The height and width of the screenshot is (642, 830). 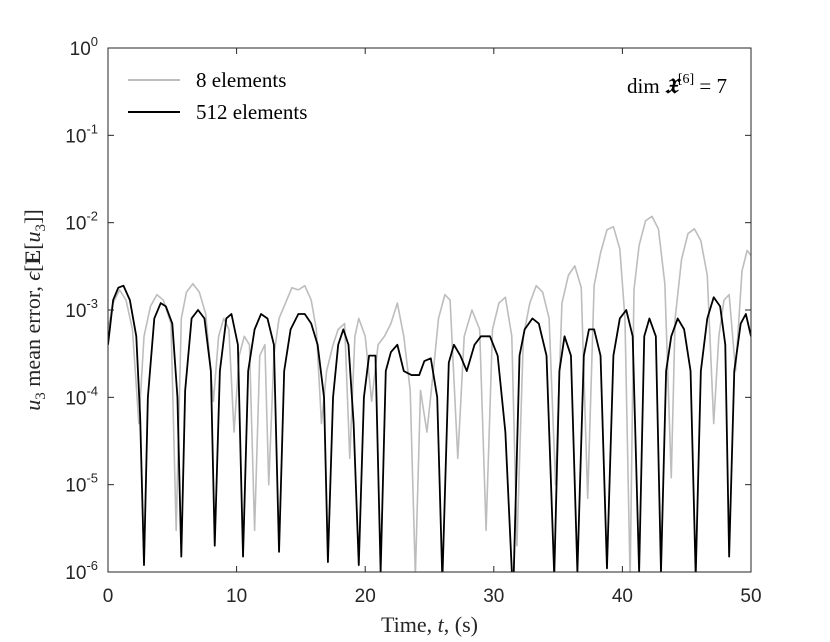 I want to click on y-tick-label: 10⁻⁶, so click(x=81, y=571).